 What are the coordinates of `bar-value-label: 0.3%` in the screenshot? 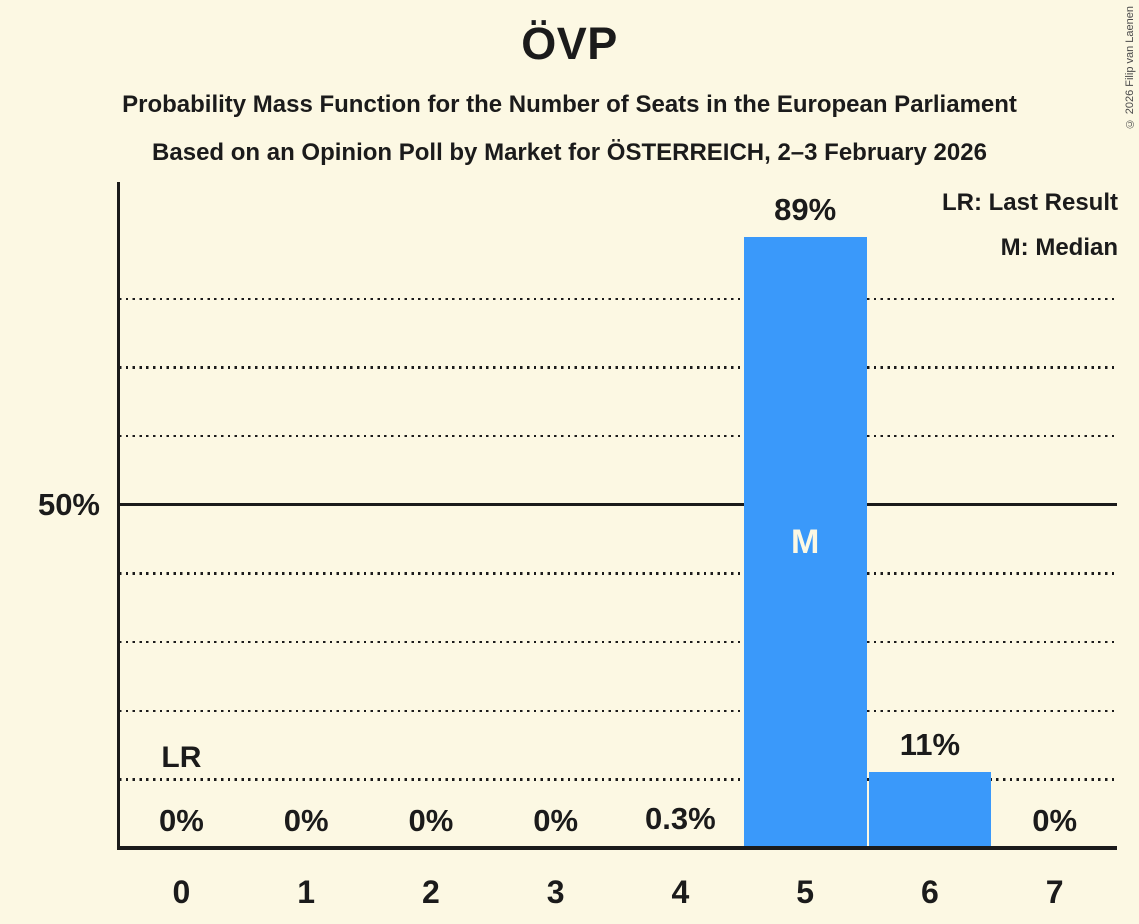 It's located at (680, 818).